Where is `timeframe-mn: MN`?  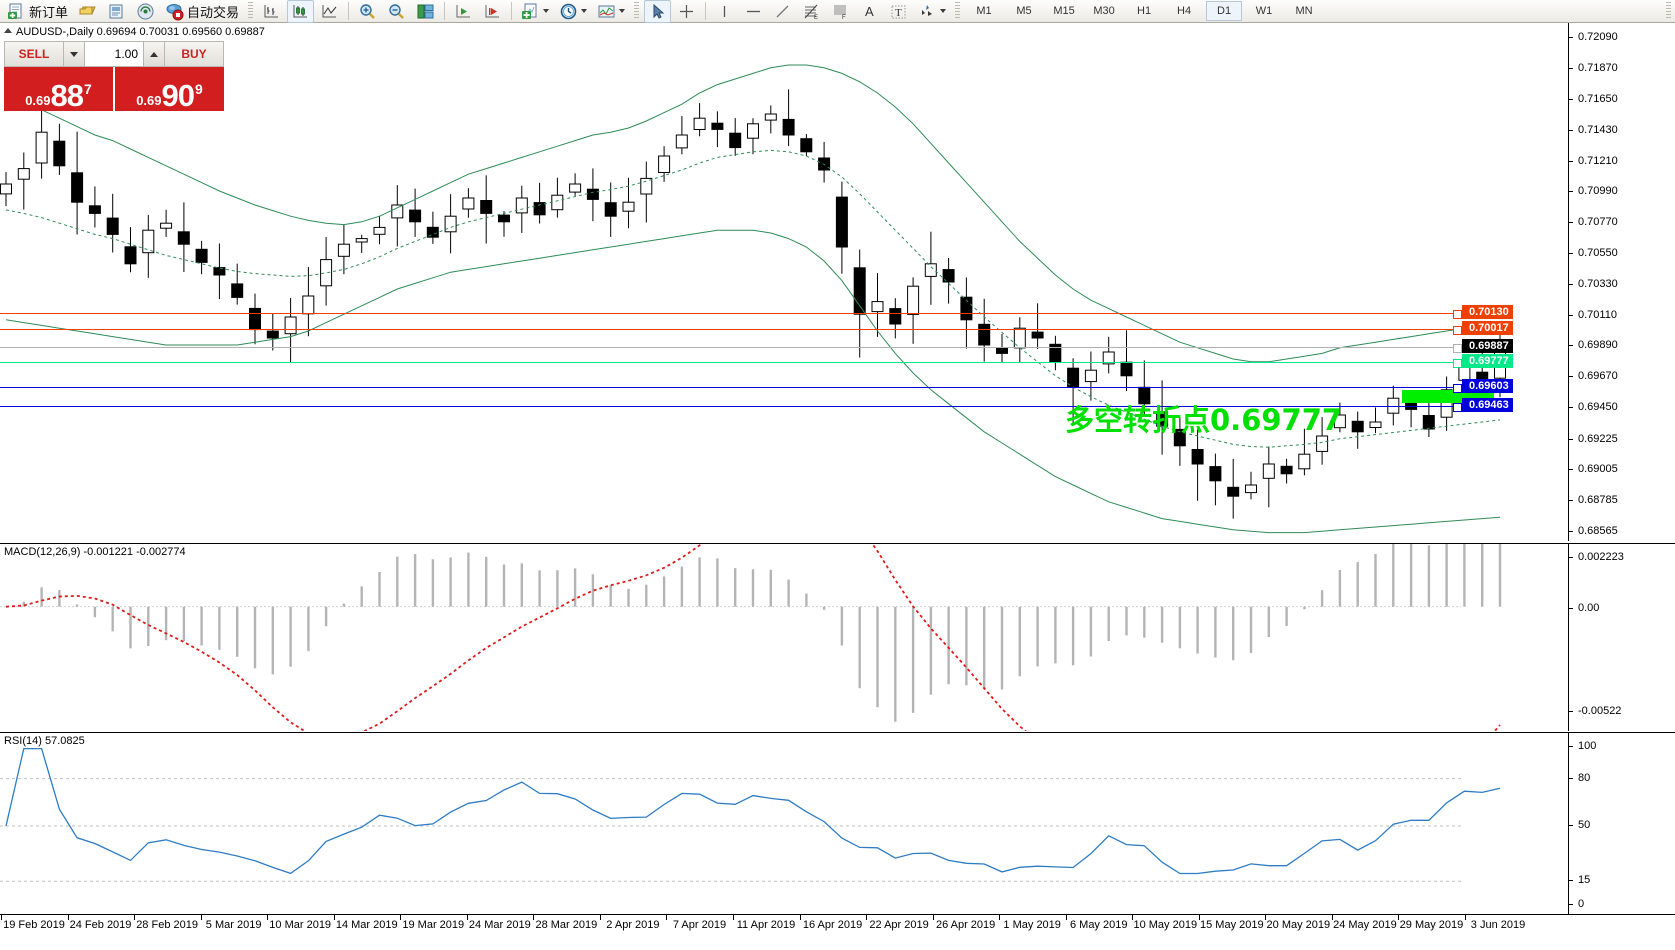 timeframe-mn: MN is located at coordinates (1304, 11).